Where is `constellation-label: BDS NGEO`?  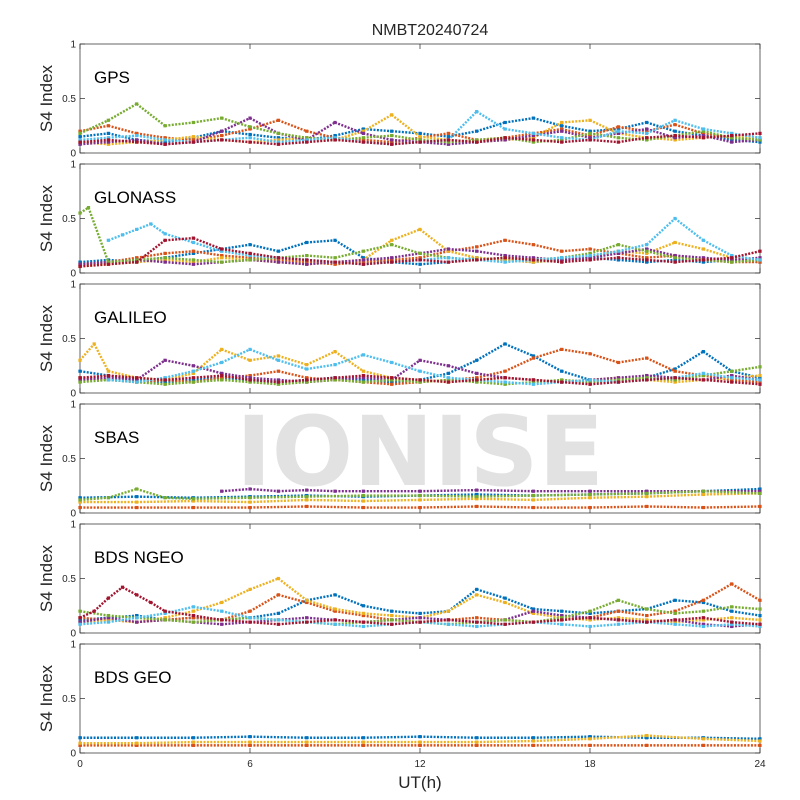
constellation-label: BDS NGEO is located at coordinates (139, 557).